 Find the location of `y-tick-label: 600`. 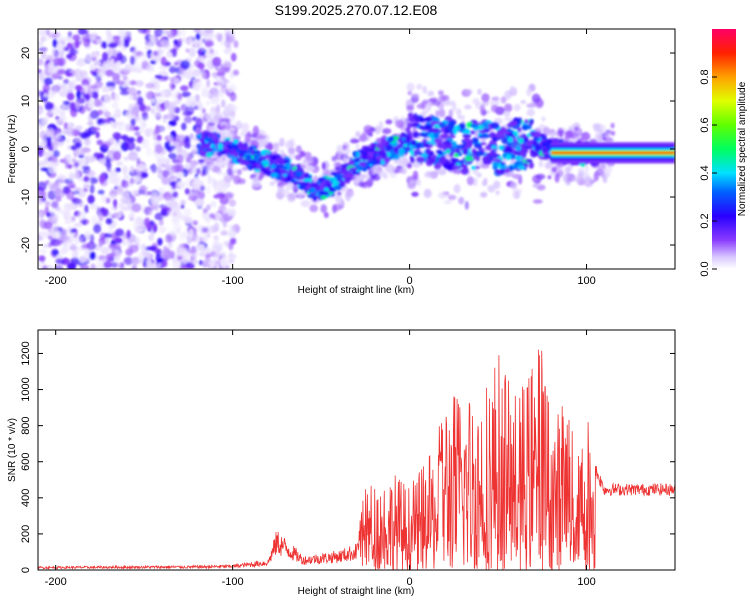

y-tick-label: 600 is located at coordinates (26, 462).